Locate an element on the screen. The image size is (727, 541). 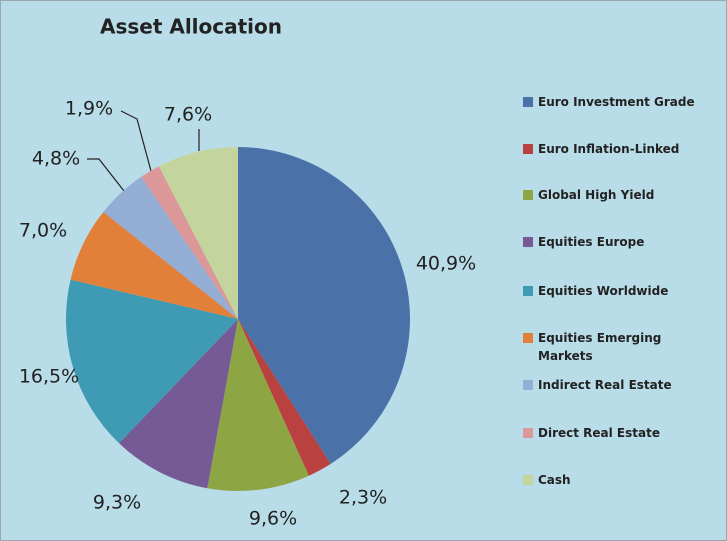
data-label: 2,3% is located at coordinates (363, 498).